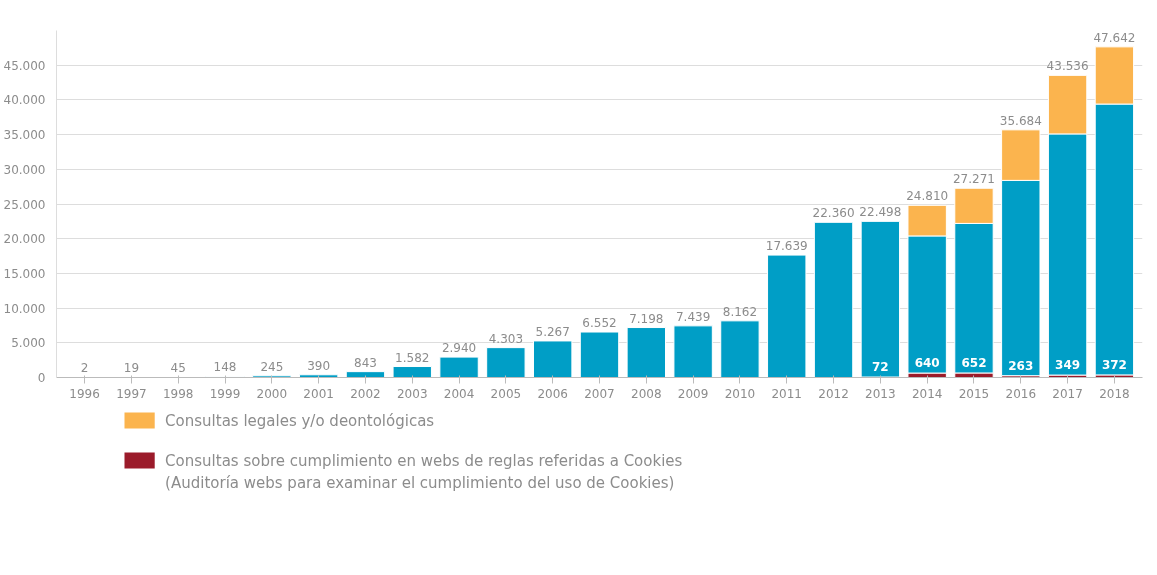 This screenshot has height=575, width=1157. Describe the element at coordinates (272, 393) in the screenshot. I see `x-tick-label: 2000` at that location.